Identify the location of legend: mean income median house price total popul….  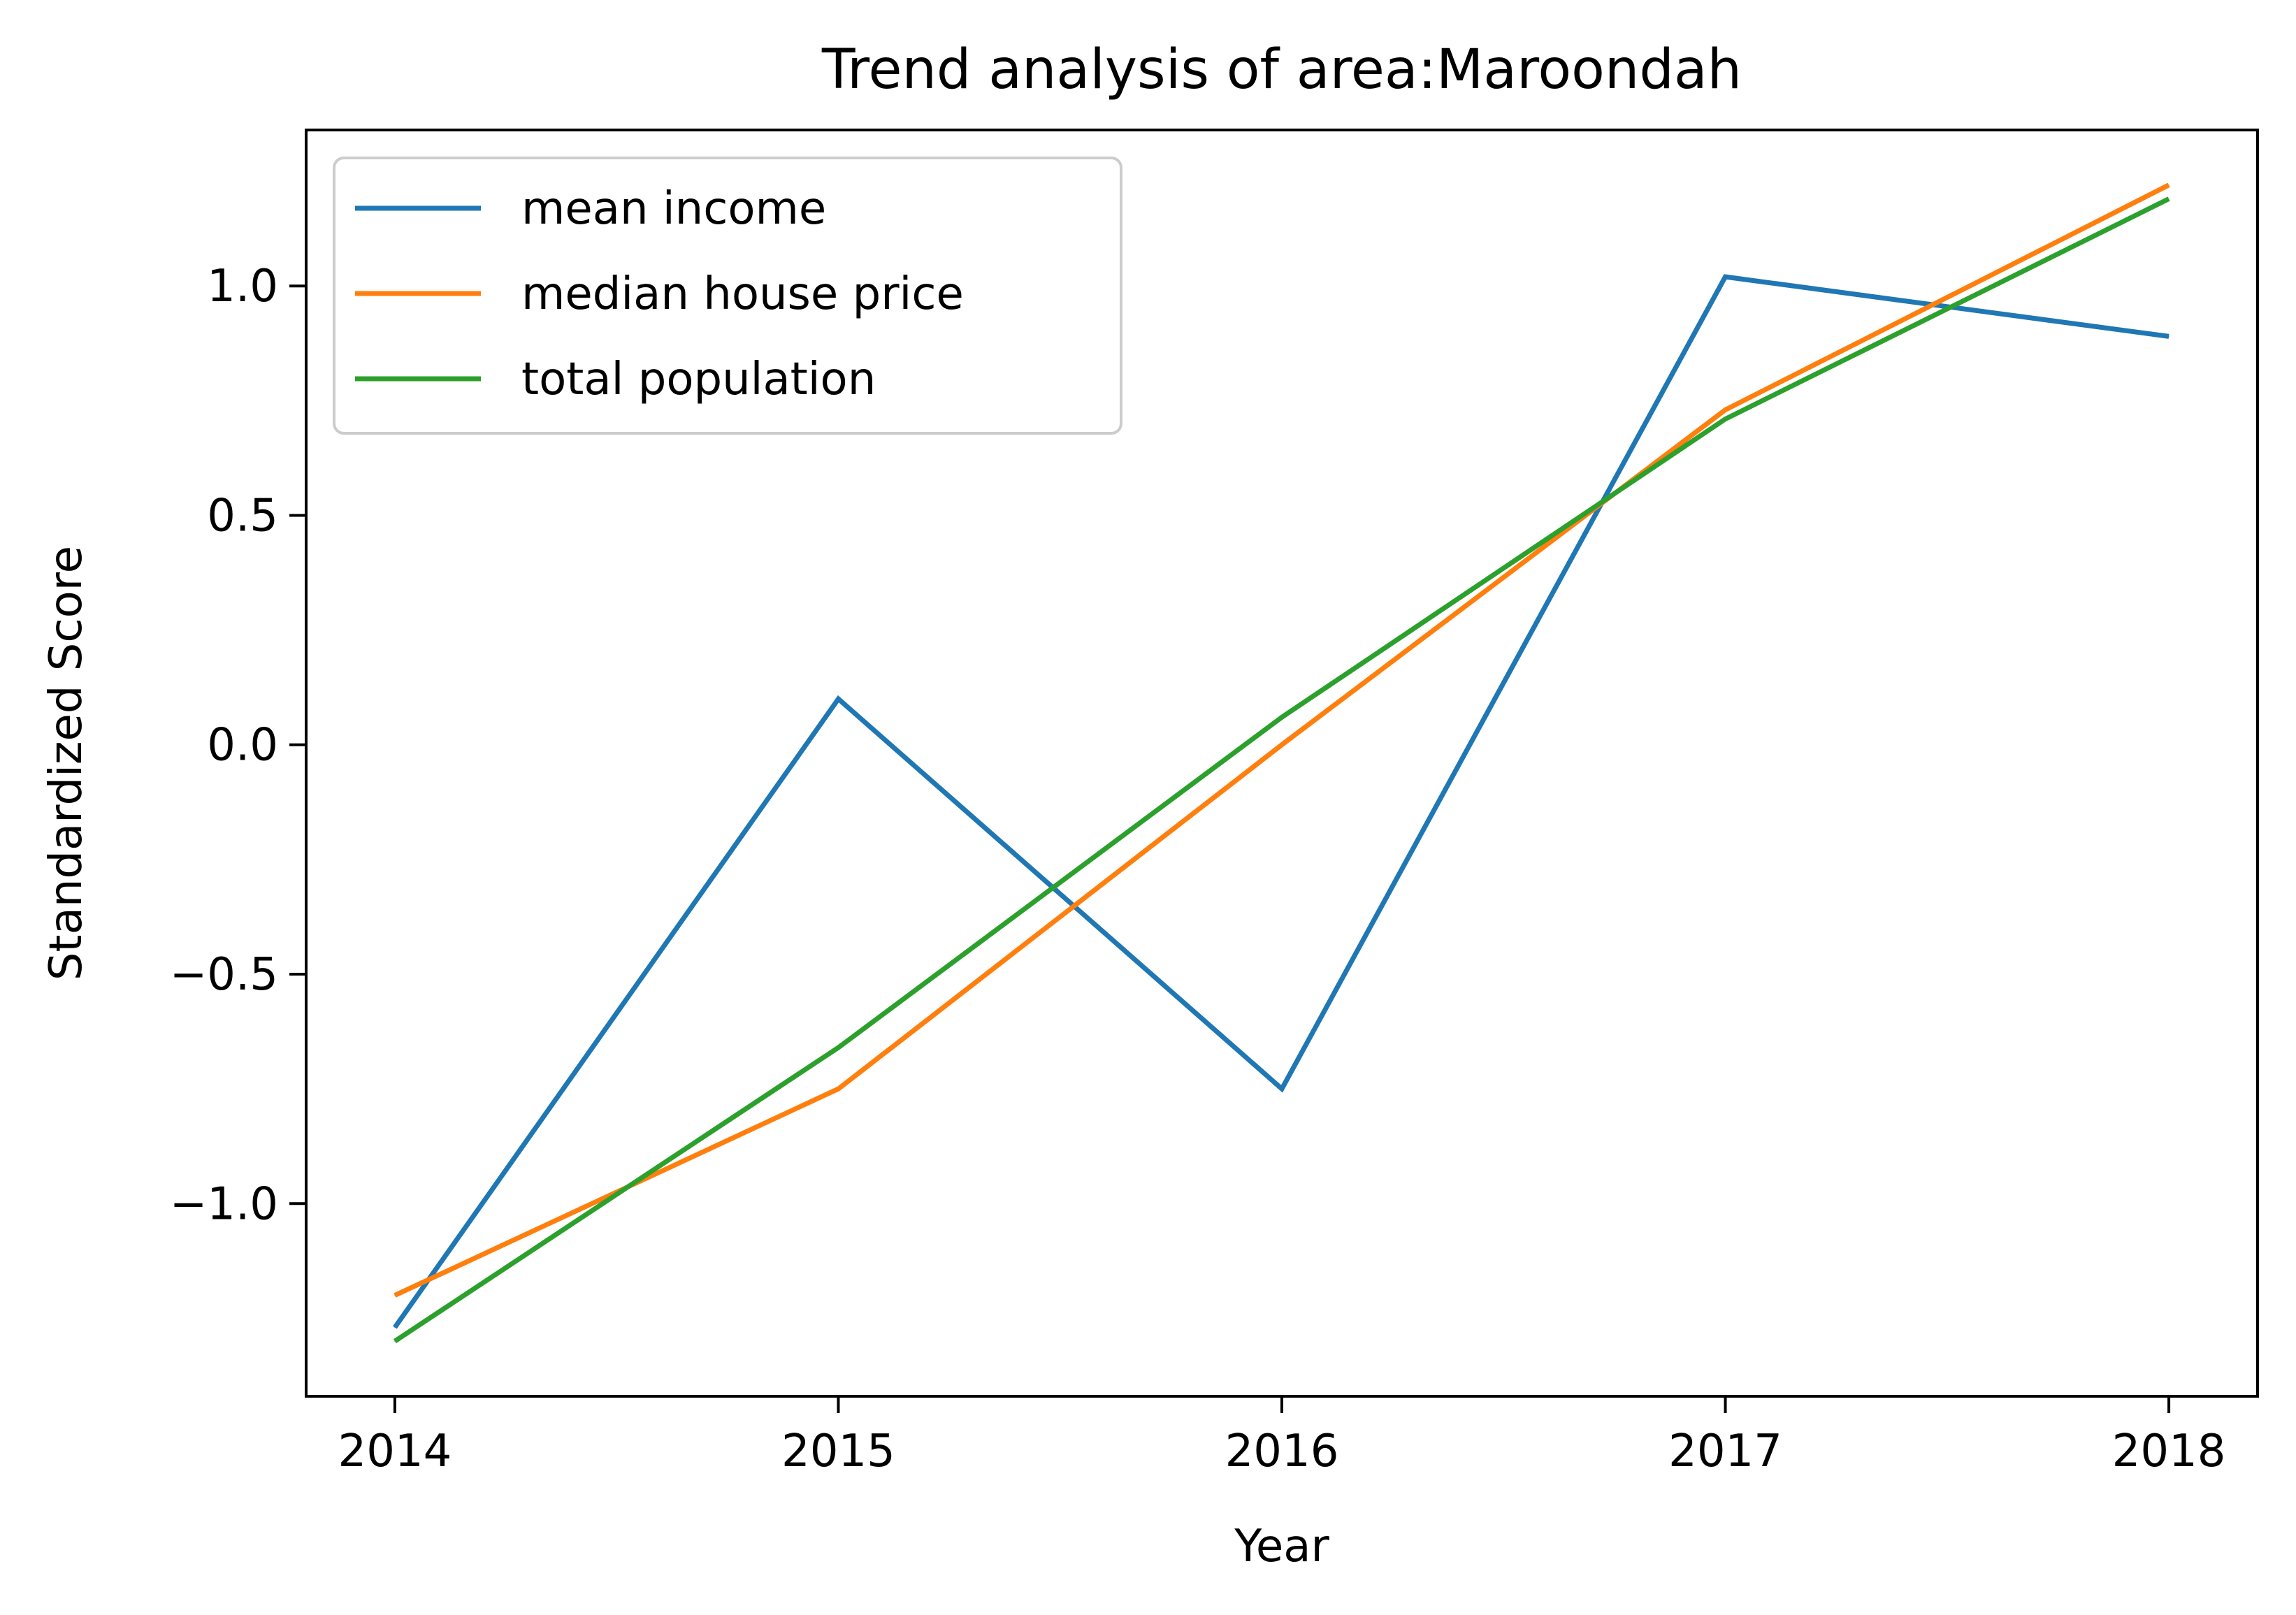
(728, 296).